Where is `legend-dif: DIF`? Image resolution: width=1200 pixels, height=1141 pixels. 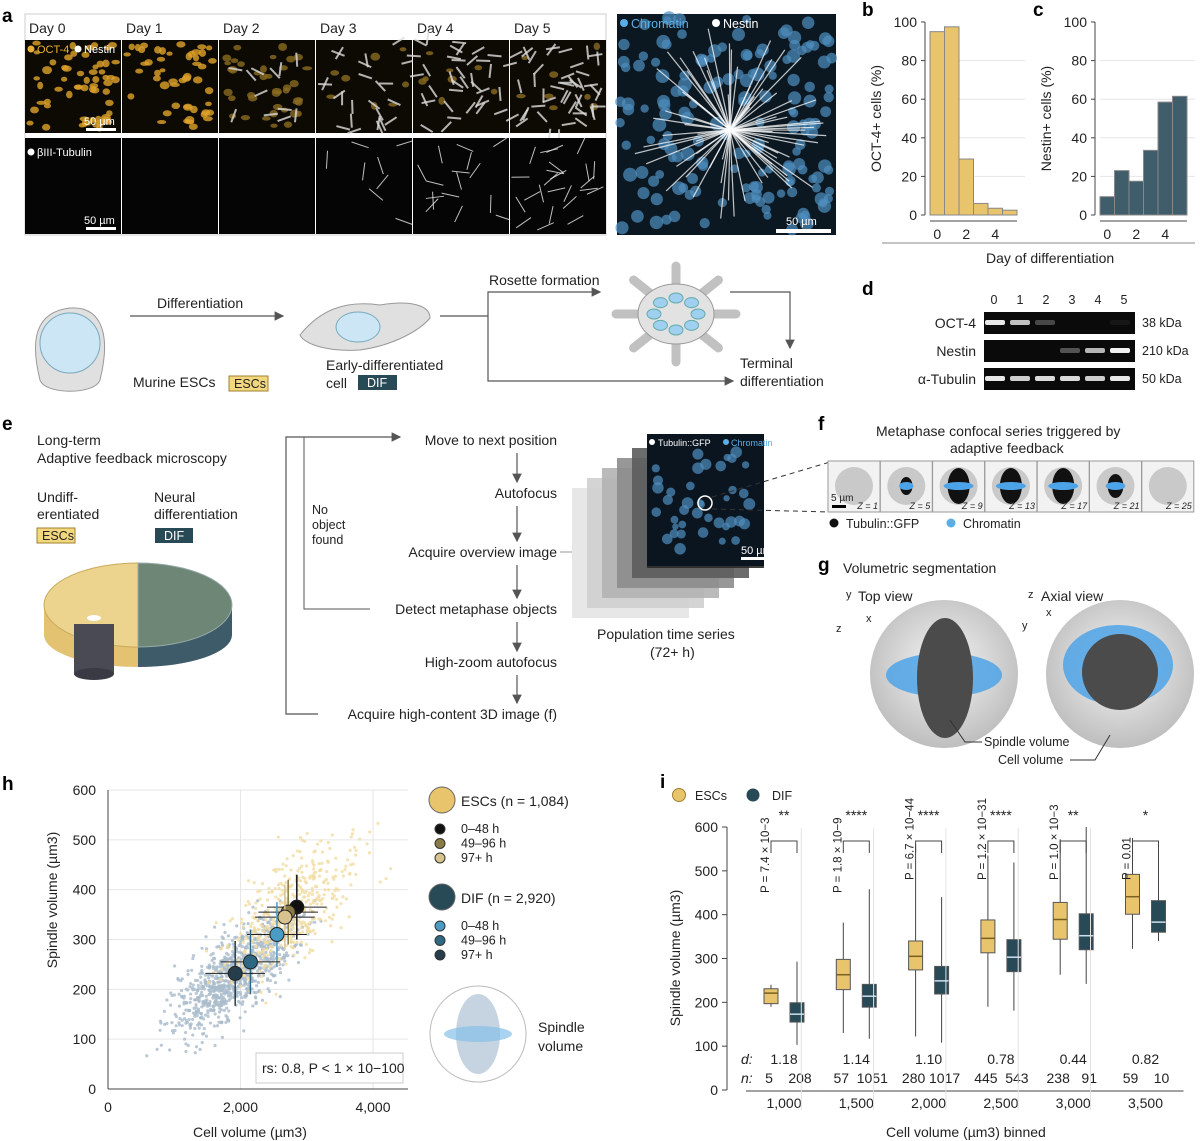
legend-dif: DIF is located at coordinates (782, 796).